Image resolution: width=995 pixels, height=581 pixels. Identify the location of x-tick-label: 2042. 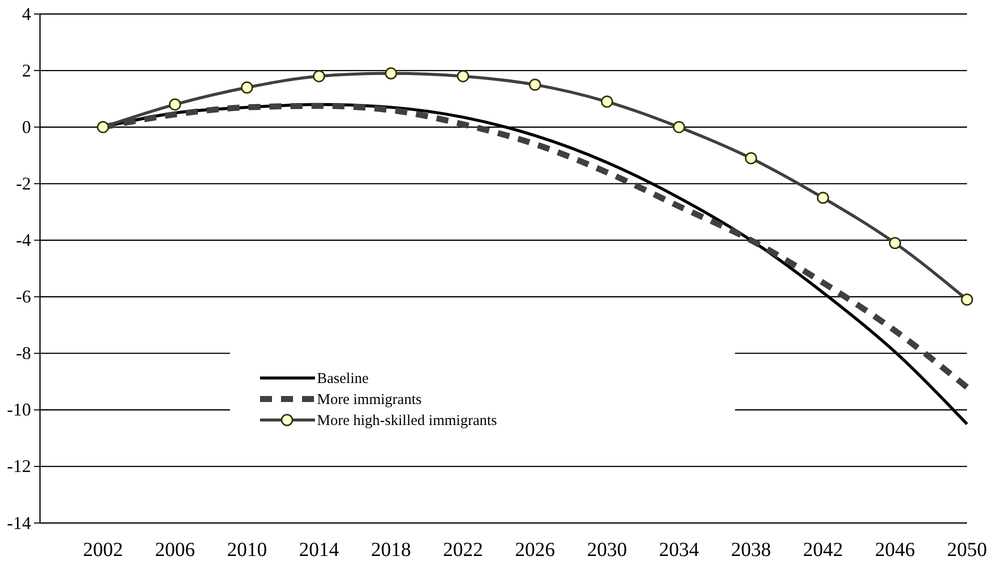
(823, 550).